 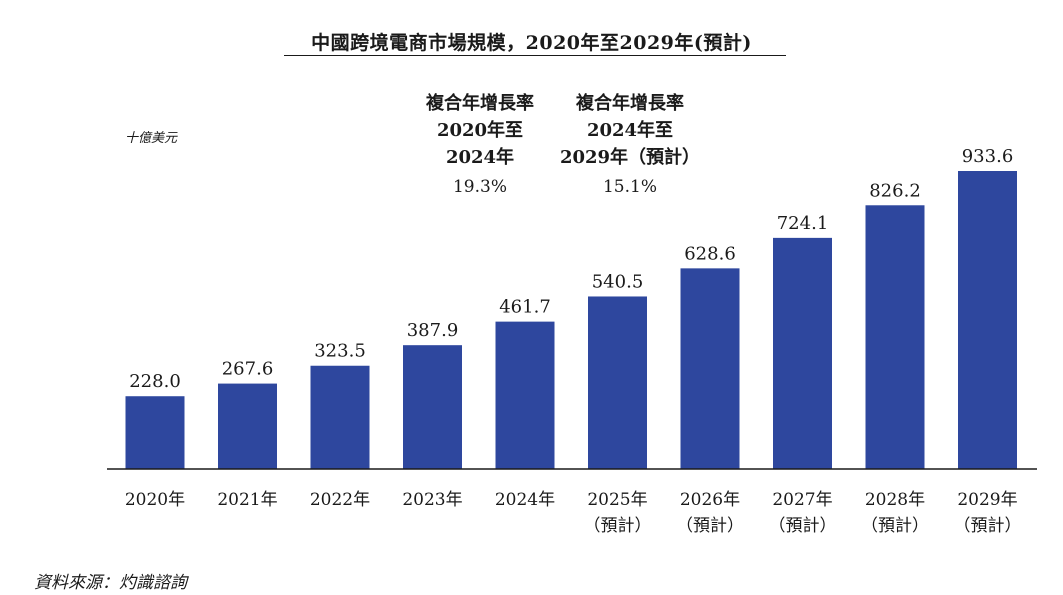 What do you see at coordinates (802, 500) in the screenshot?
I see `x-tick-label: 2027年` at bounding box center [802, 500].